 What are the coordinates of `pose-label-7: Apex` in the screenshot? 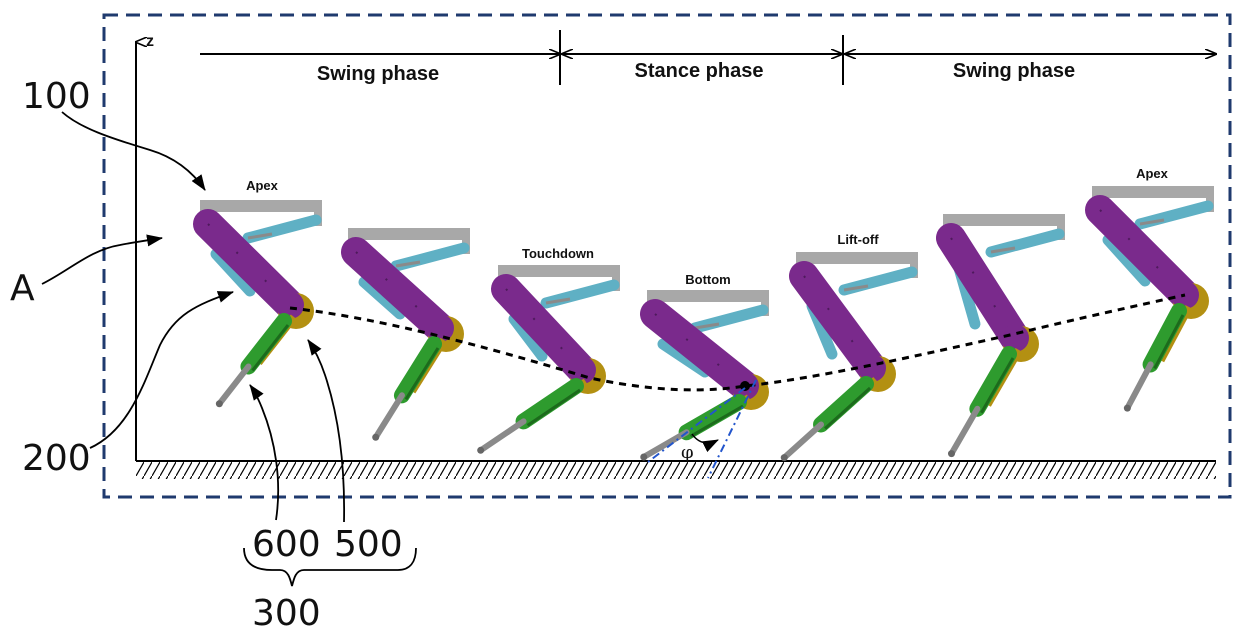 It's located at (1152, 173).